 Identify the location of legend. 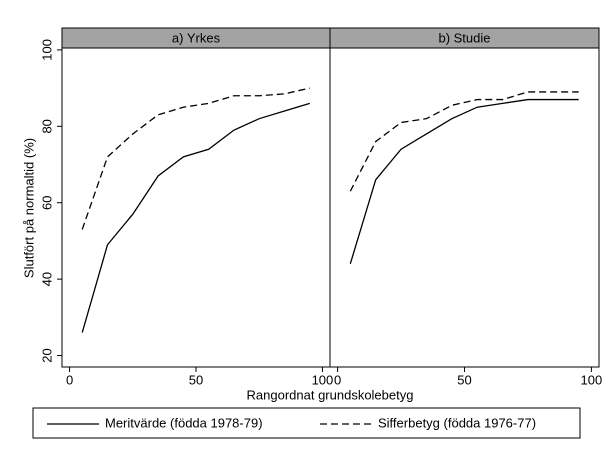
(306, 423).